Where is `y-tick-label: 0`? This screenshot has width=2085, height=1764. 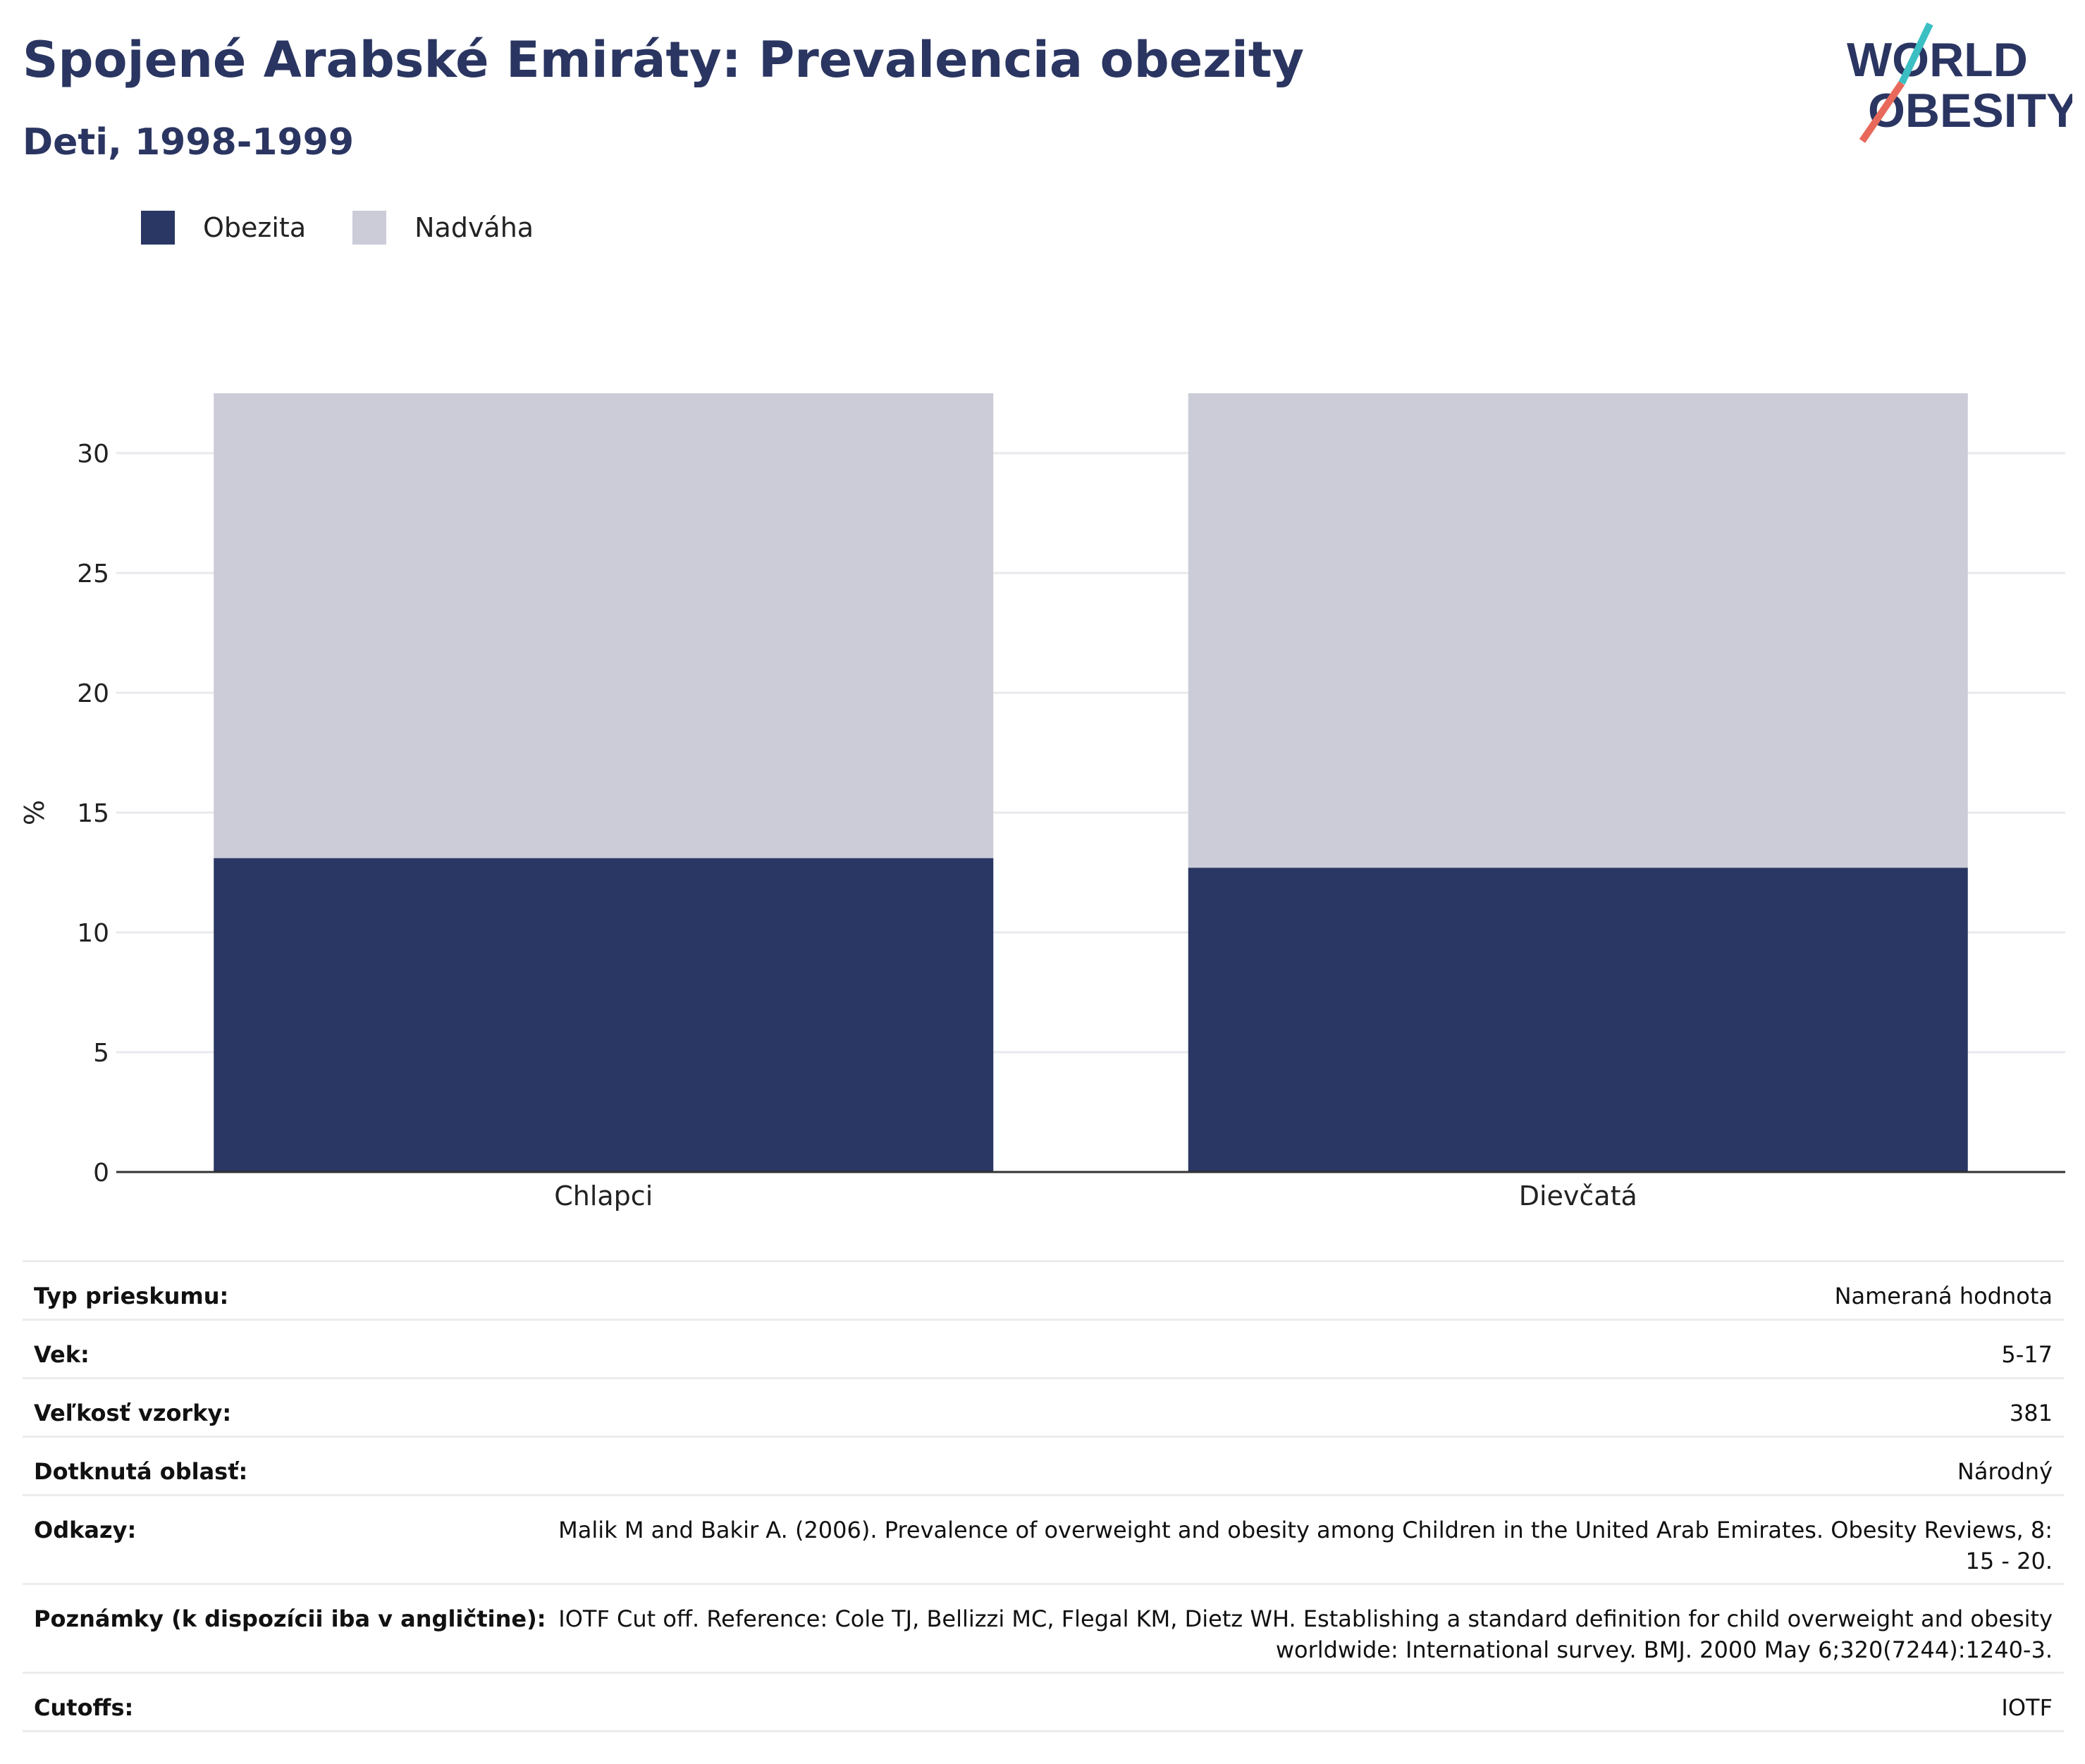
y-tick-label: 0 is located at coordinates (101, 1173).